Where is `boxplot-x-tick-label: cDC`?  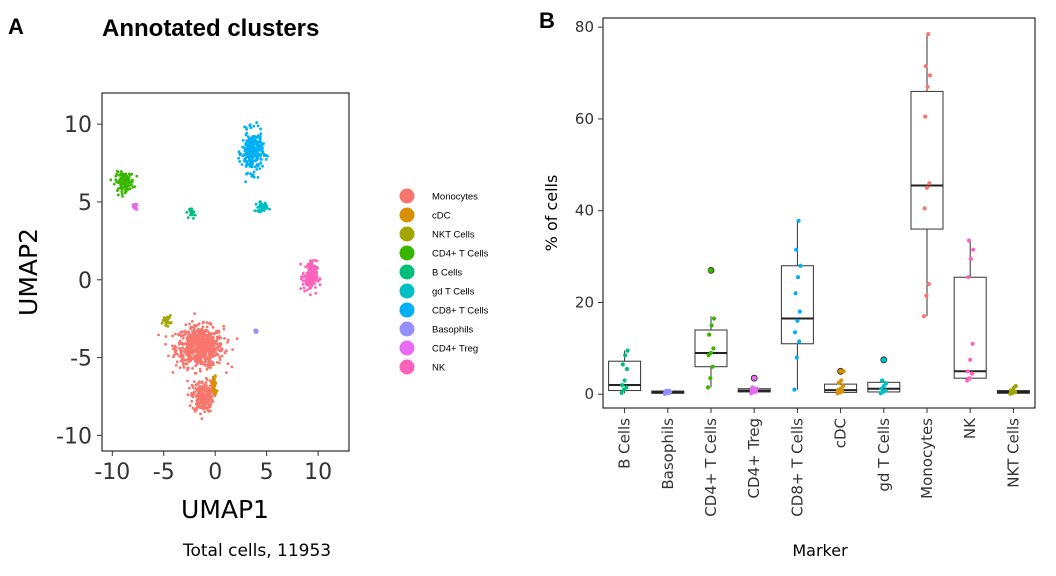
boxplot-x-tick-label: cDC is located at coordinates (841, 433).